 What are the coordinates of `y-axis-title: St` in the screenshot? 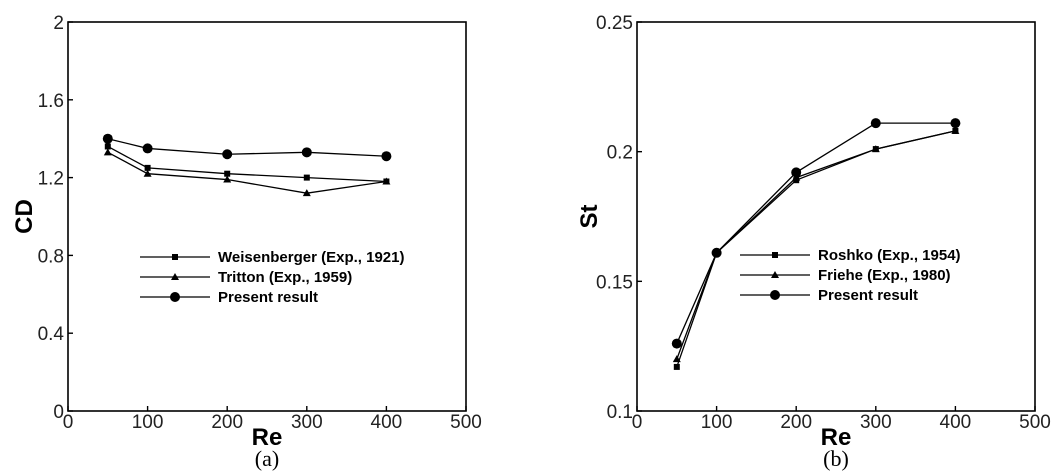 It's located at (589, 216).